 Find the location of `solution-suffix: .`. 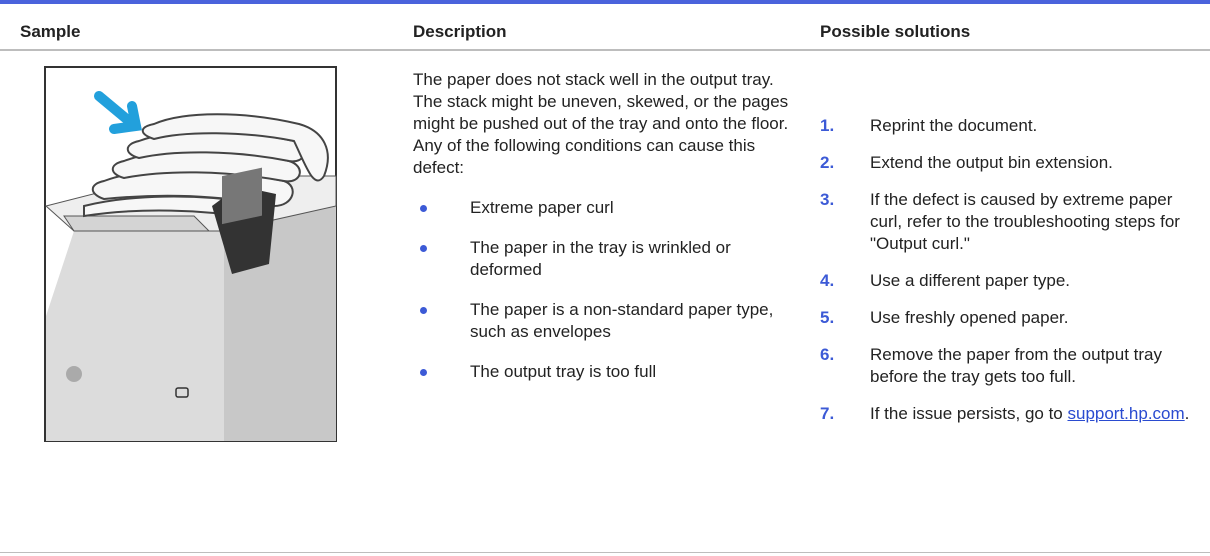

solution-suffix: . is located at coordinates (1187, 413).